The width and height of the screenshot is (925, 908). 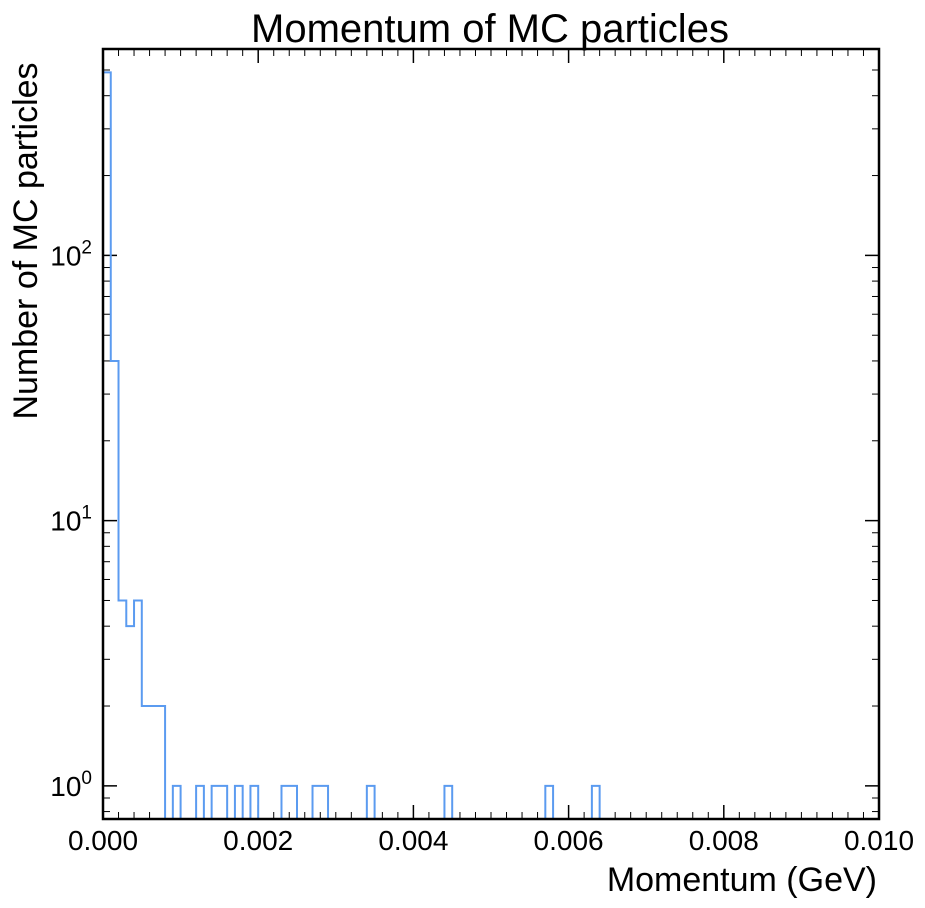 What do you see at coordinates (742, 880) in the screenshot?
I see `x-axis-label: Momentum (GeV)` at bounding box center [742, 880].